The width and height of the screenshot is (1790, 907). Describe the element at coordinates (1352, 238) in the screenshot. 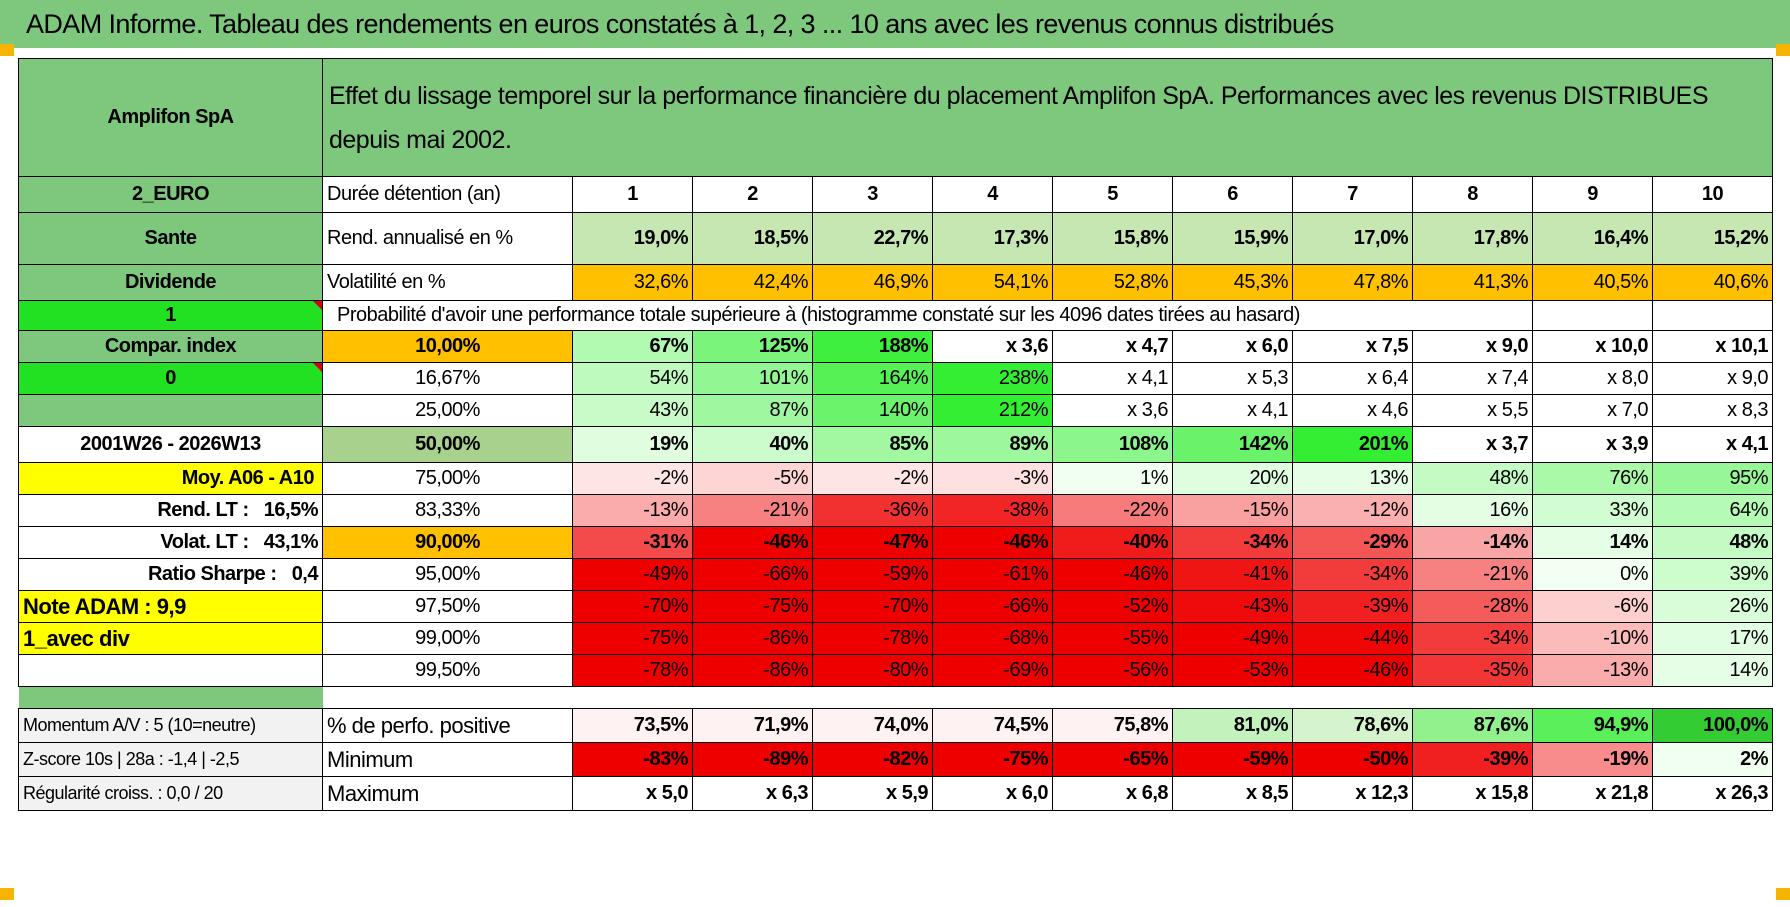

I see `annualized-return-cell: 17,0%` at that location.